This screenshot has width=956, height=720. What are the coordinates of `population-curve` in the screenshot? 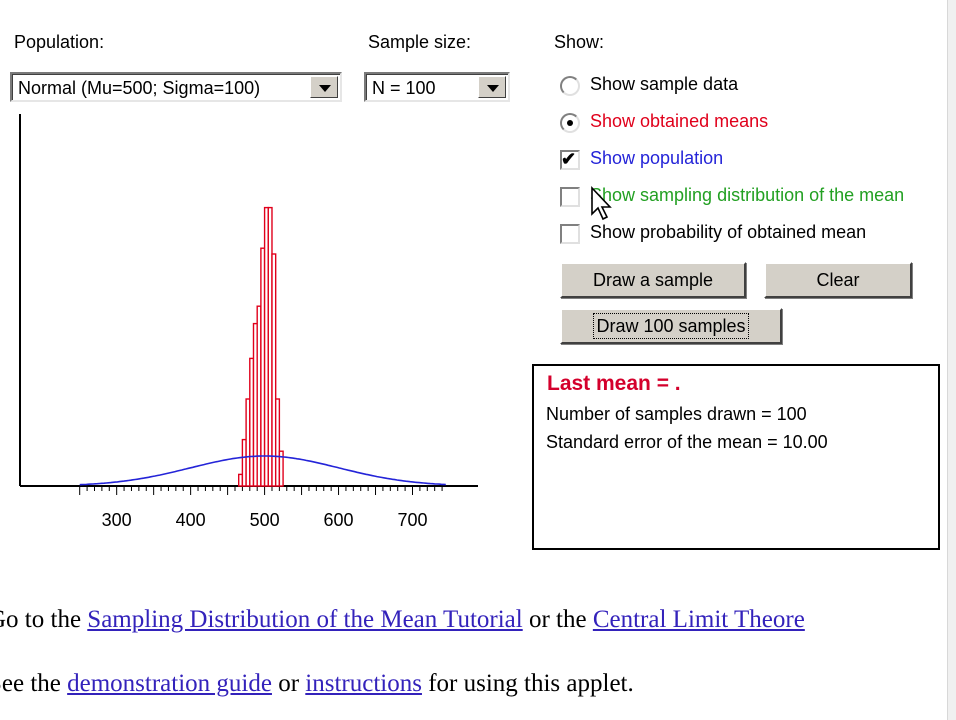 It's located at (262, 470).